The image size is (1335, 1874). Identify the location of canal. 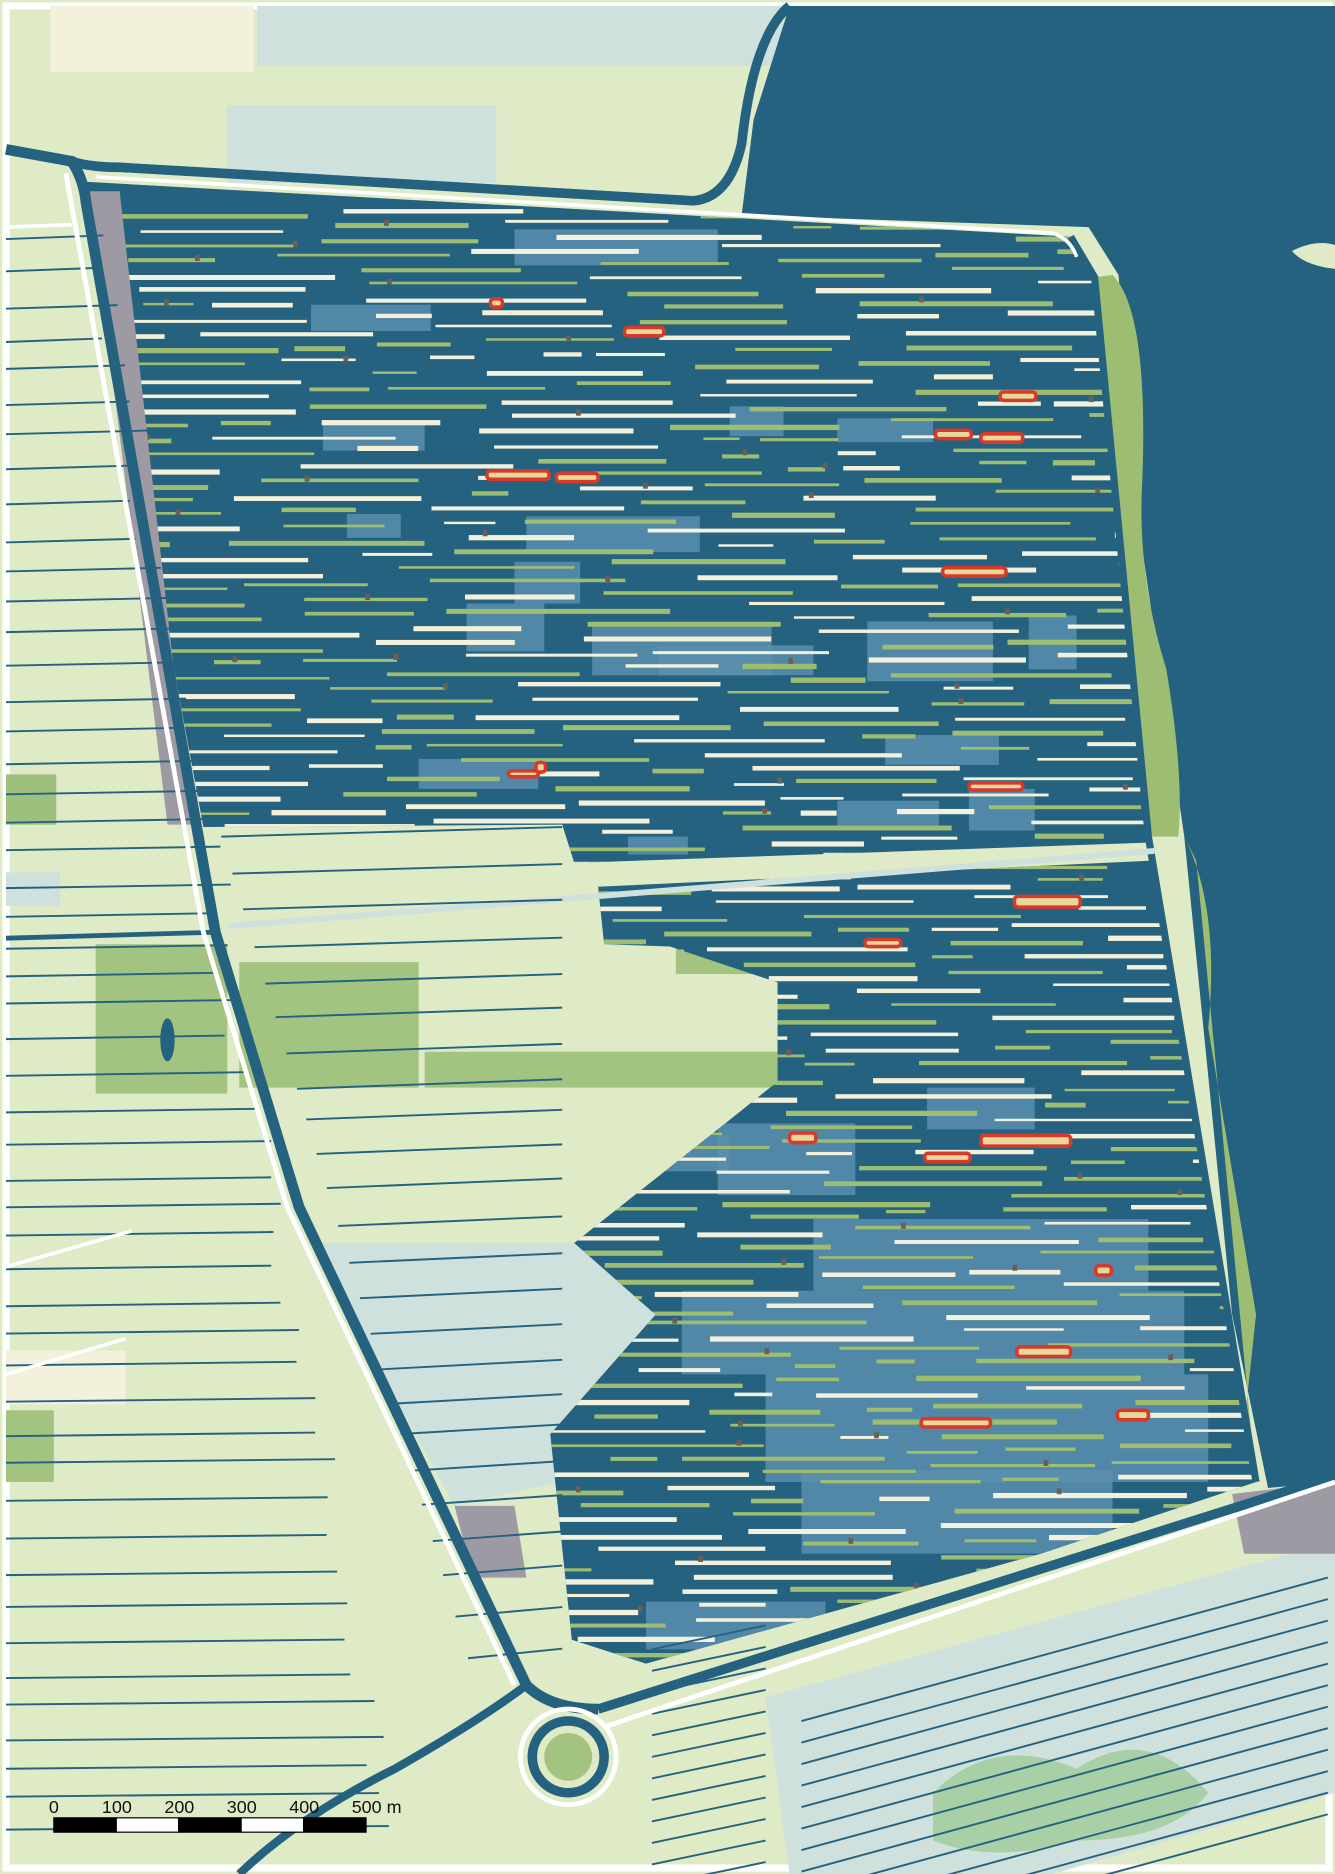
(431, 104).